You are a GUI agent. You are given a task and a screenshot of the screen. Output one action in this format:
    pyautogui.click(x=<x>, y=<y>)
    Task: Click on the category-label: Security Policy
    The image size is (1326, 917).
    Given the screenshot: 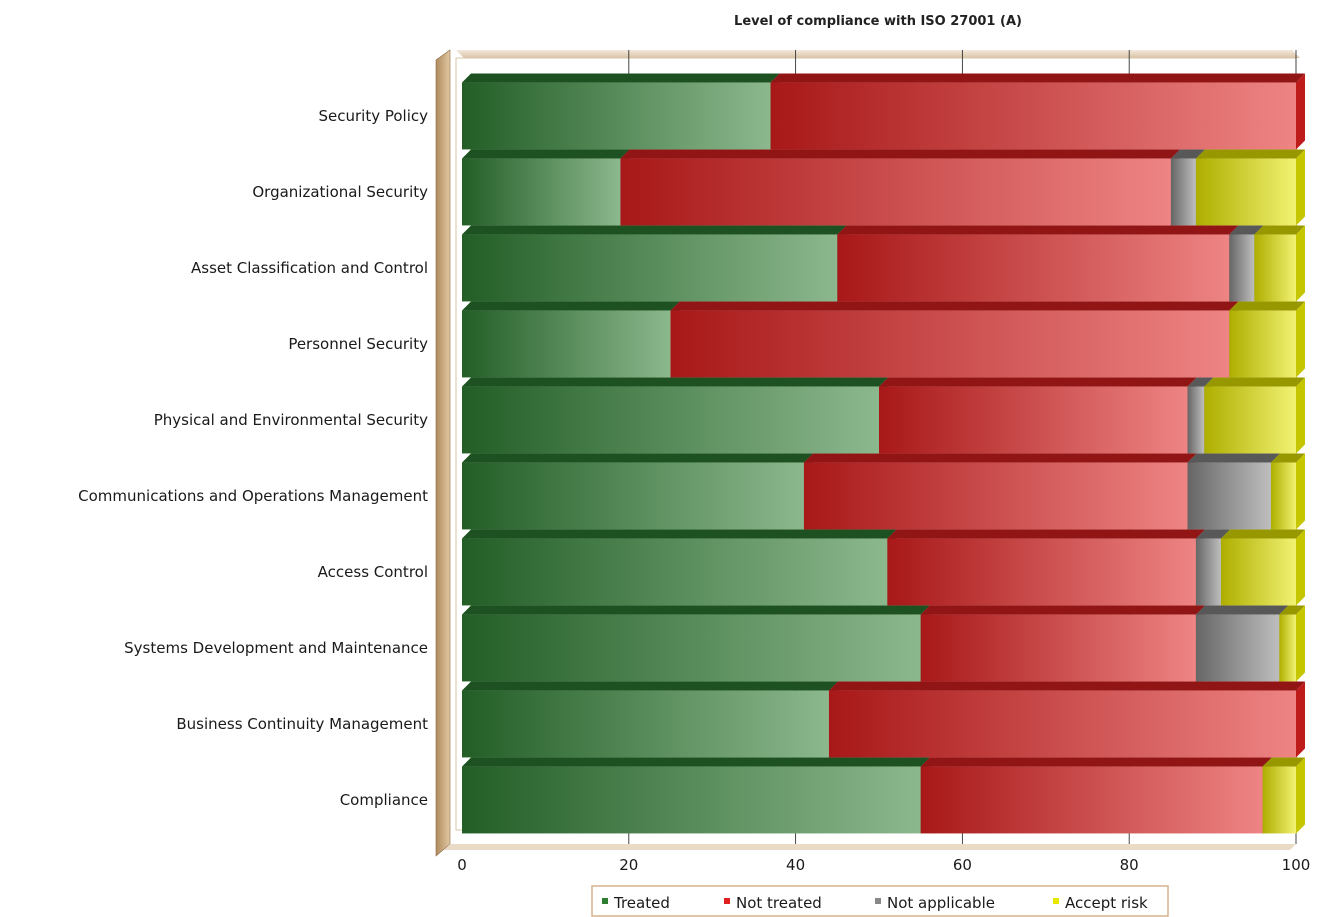 What is the action you would take?
    pyautogui.click(x=373, y=116)
    